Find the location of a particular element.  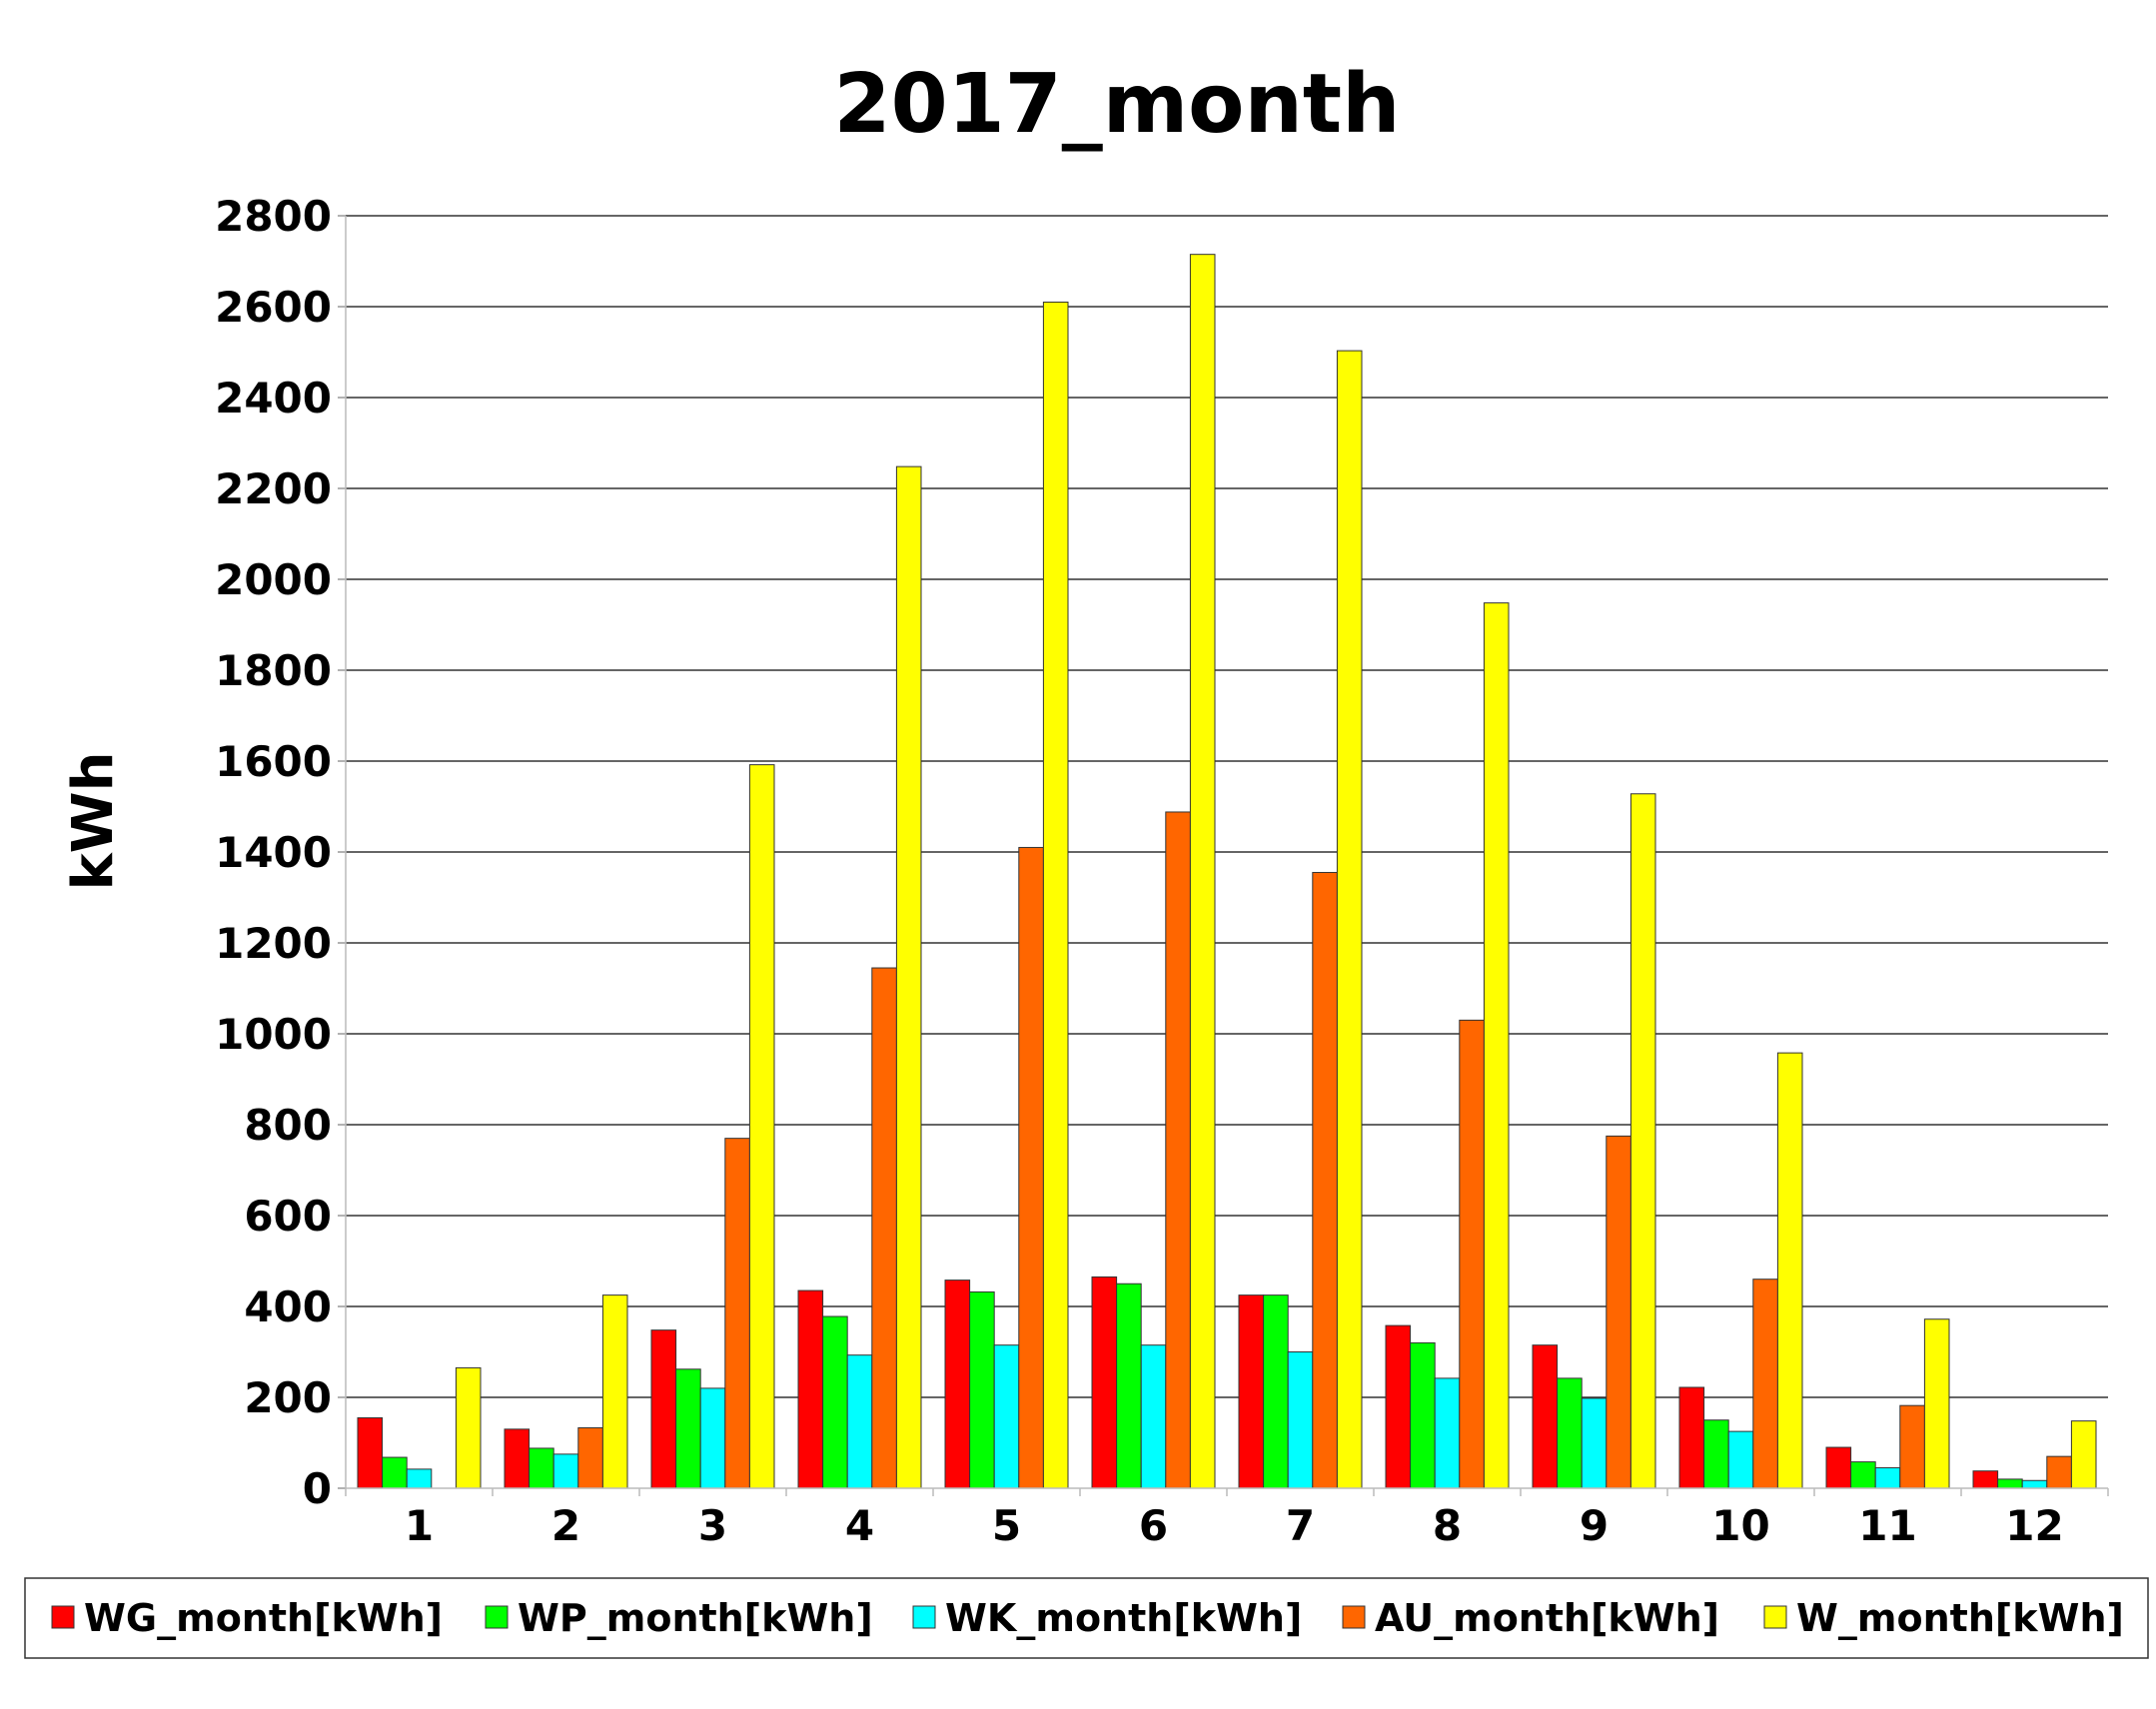

x-tick-label: 11 is located at coordinates (1887, 1525).